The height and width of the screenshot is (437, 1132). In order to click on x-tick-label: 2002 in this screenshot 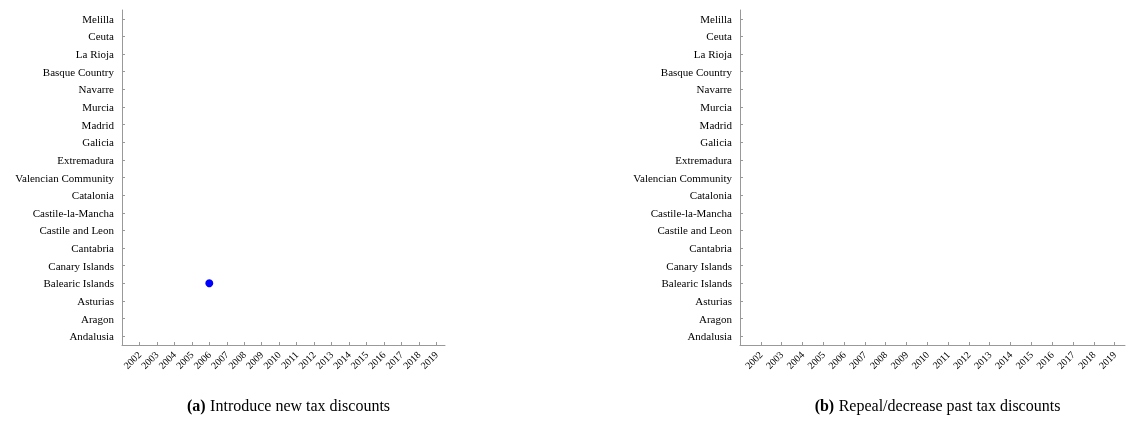, I will do `click(753, 360)`.